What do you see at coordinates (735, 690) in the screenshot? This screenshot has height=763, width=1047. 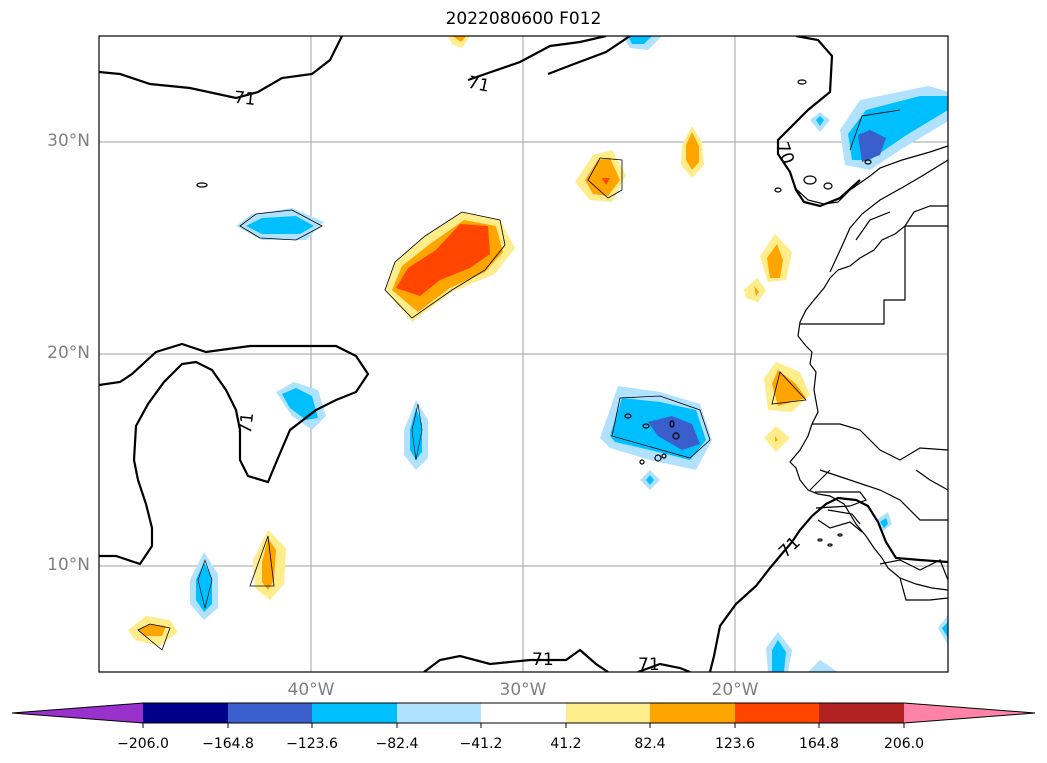 I see `lon-label-20w: 20°W` at bounding box center [735, 690].